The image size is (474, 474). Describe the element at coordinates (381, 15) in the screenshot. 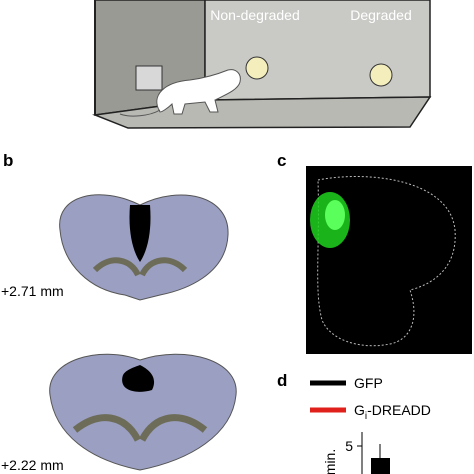

I see `lever-label: Degraded` at that location.